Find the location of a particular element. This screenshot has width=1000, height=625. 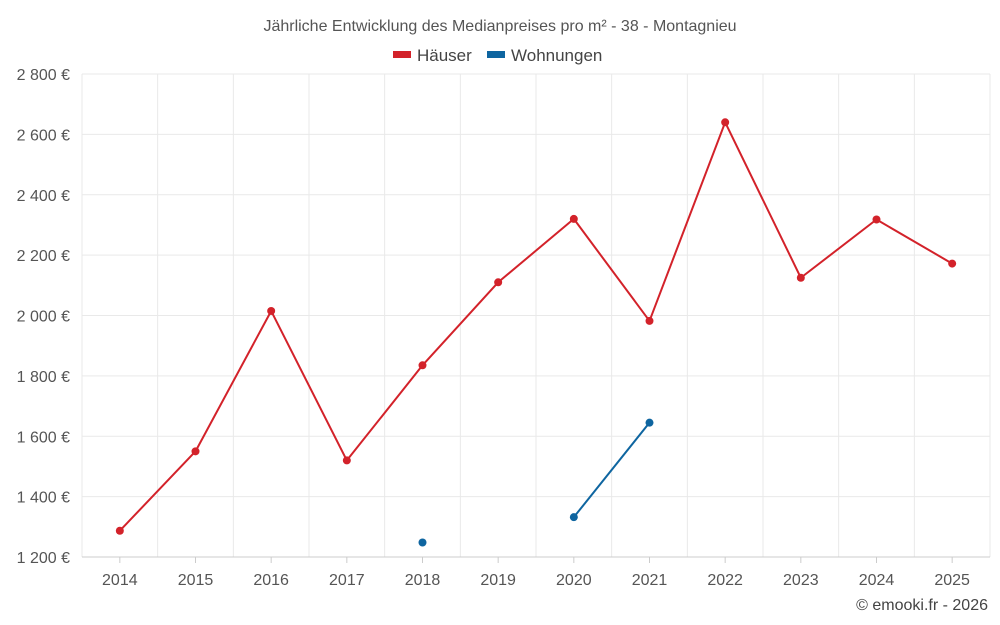

y-tick-label: 1 200 € is located at coordinates (43, 558).